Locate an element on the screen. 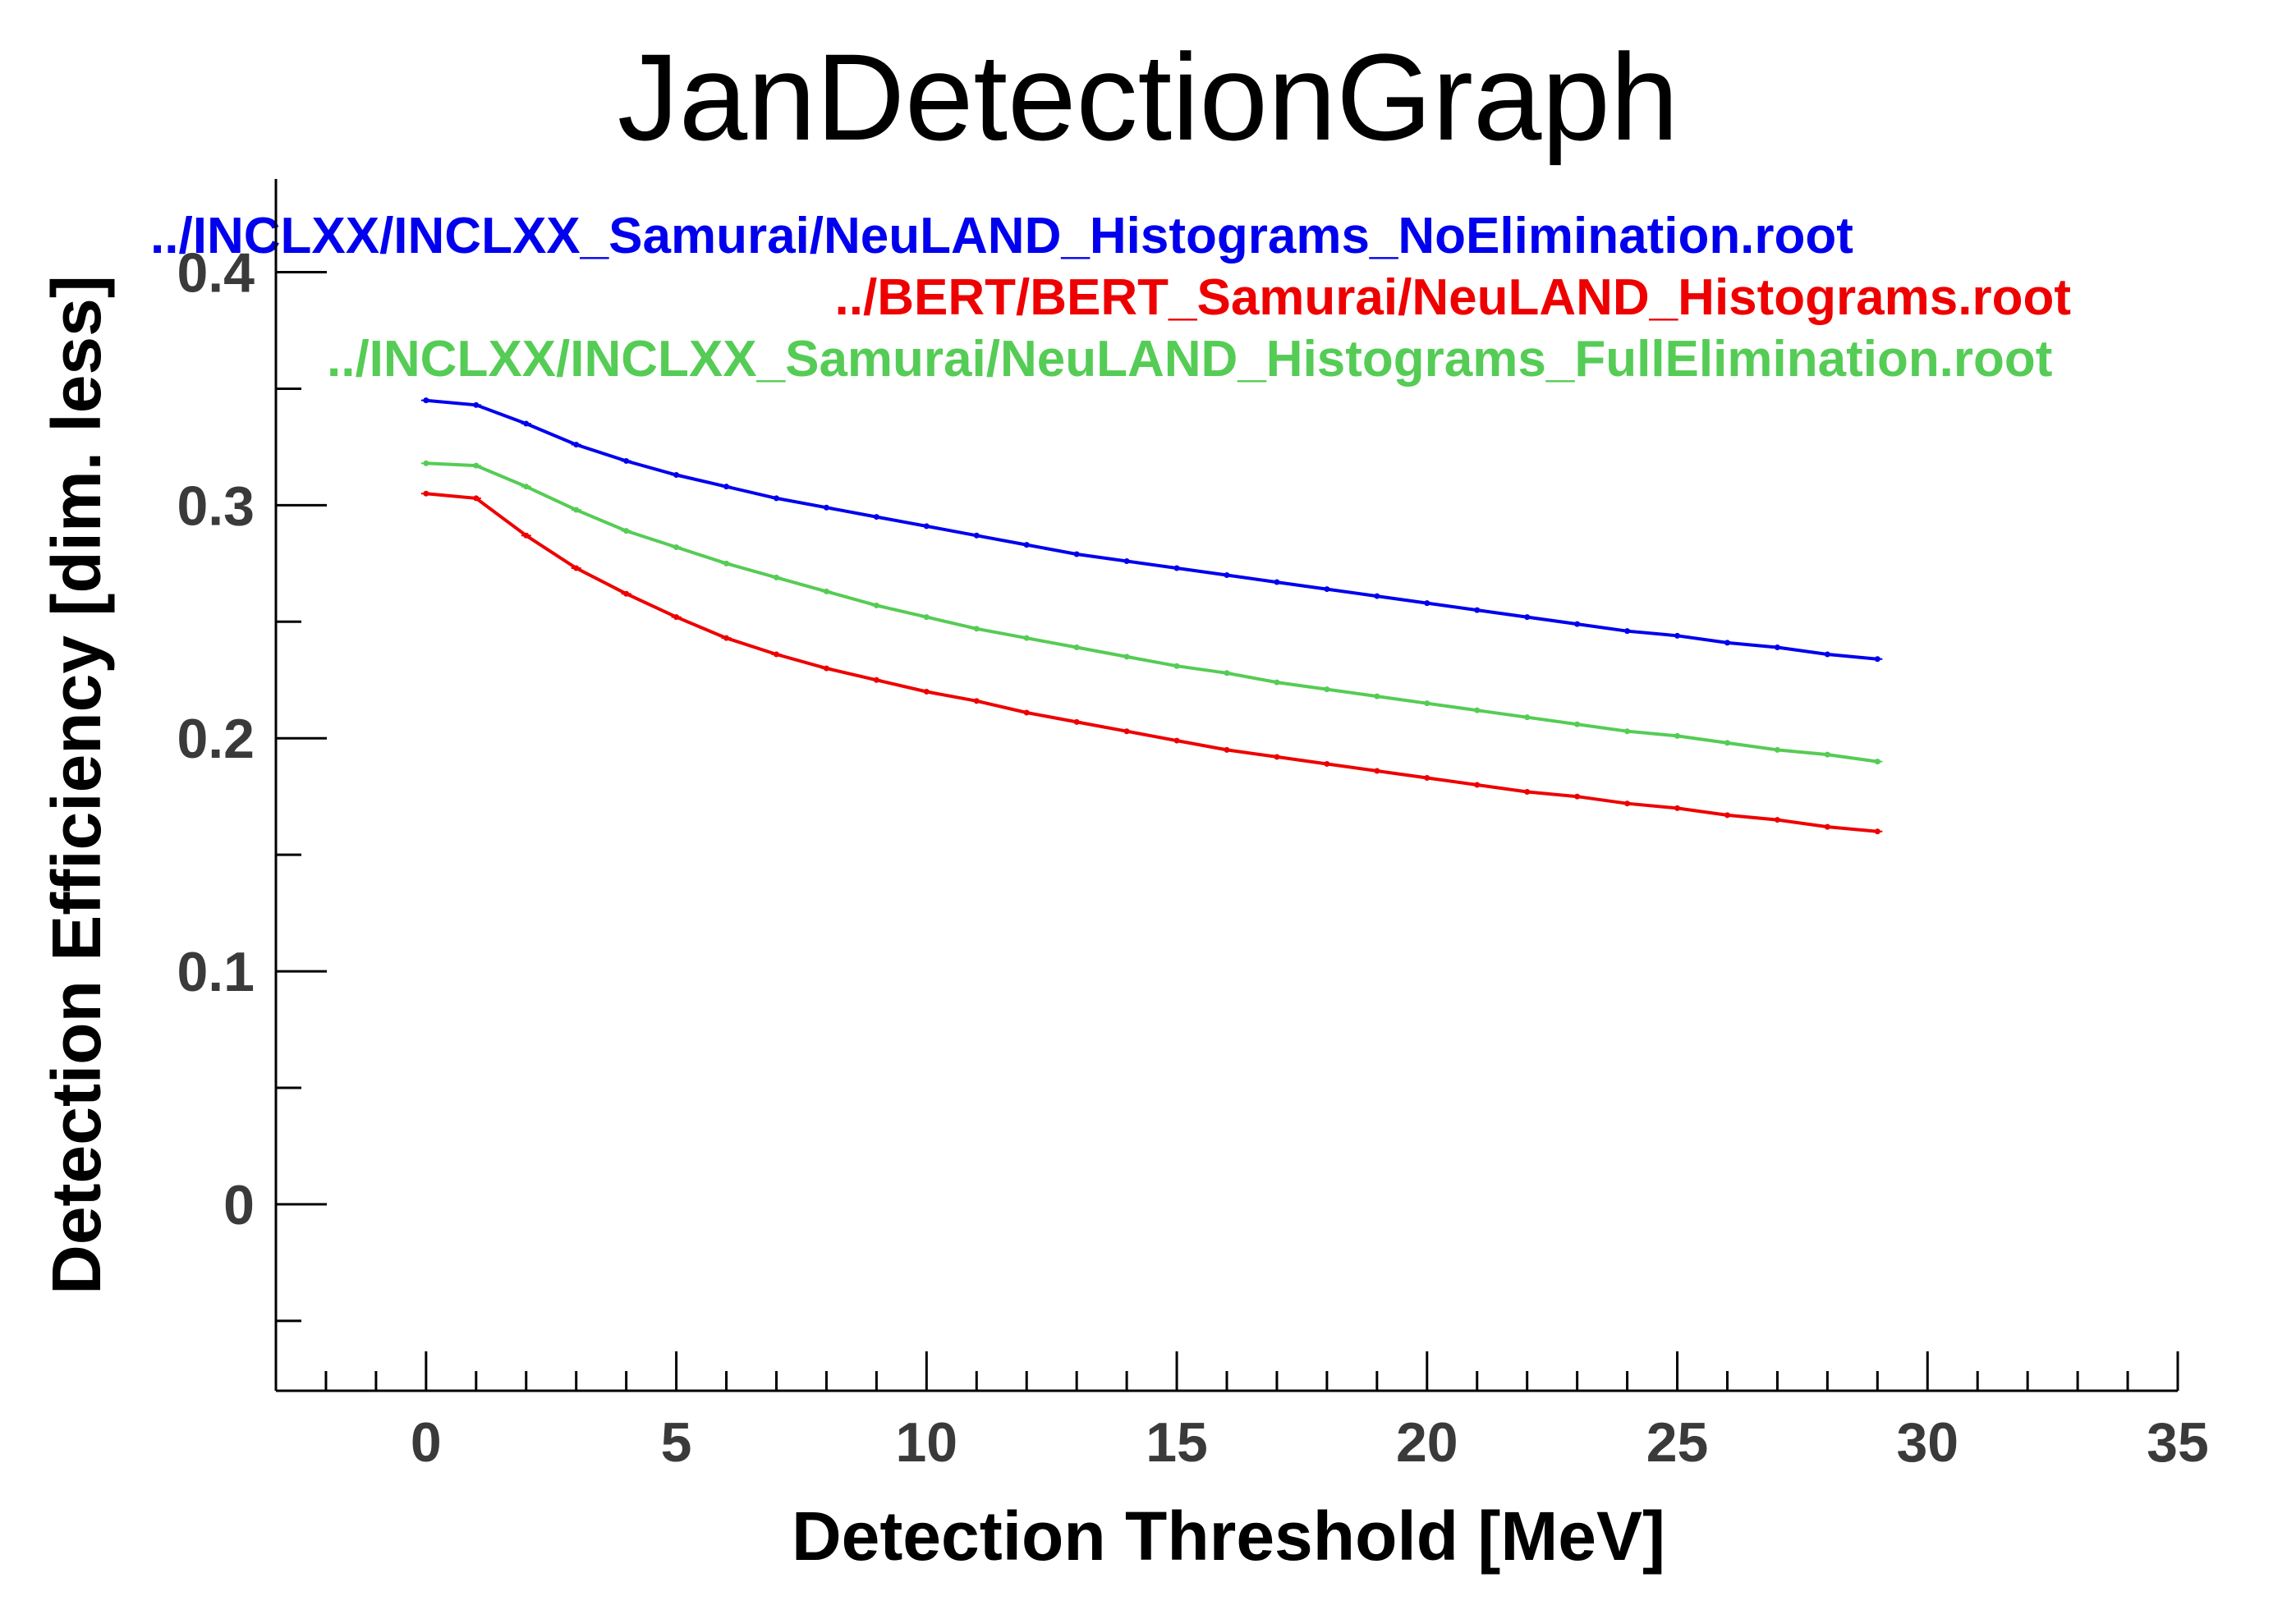  x-tick-label: 30 is located at coordinates (1927, 1442).